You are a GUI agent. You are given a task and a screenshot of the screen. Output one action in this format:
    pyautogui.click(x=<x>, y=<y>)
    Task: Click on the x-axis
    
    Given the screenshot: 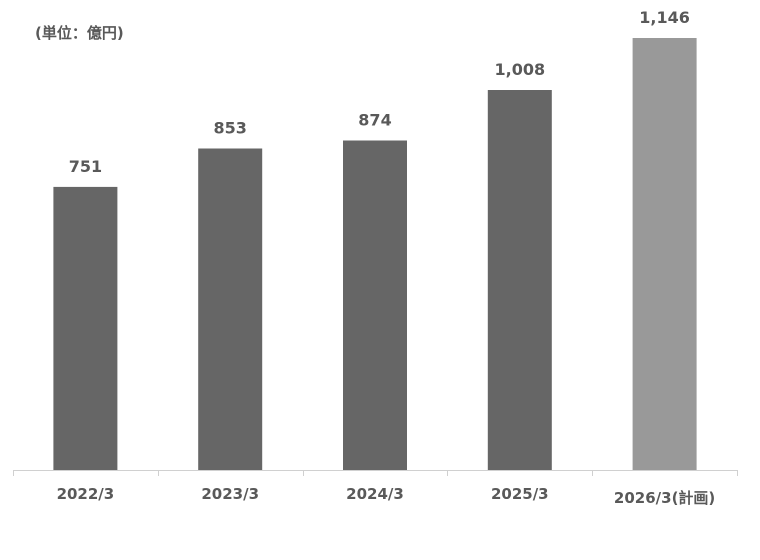 What is the action you would take?
    pyautogui.click(x=375, y=473)
    